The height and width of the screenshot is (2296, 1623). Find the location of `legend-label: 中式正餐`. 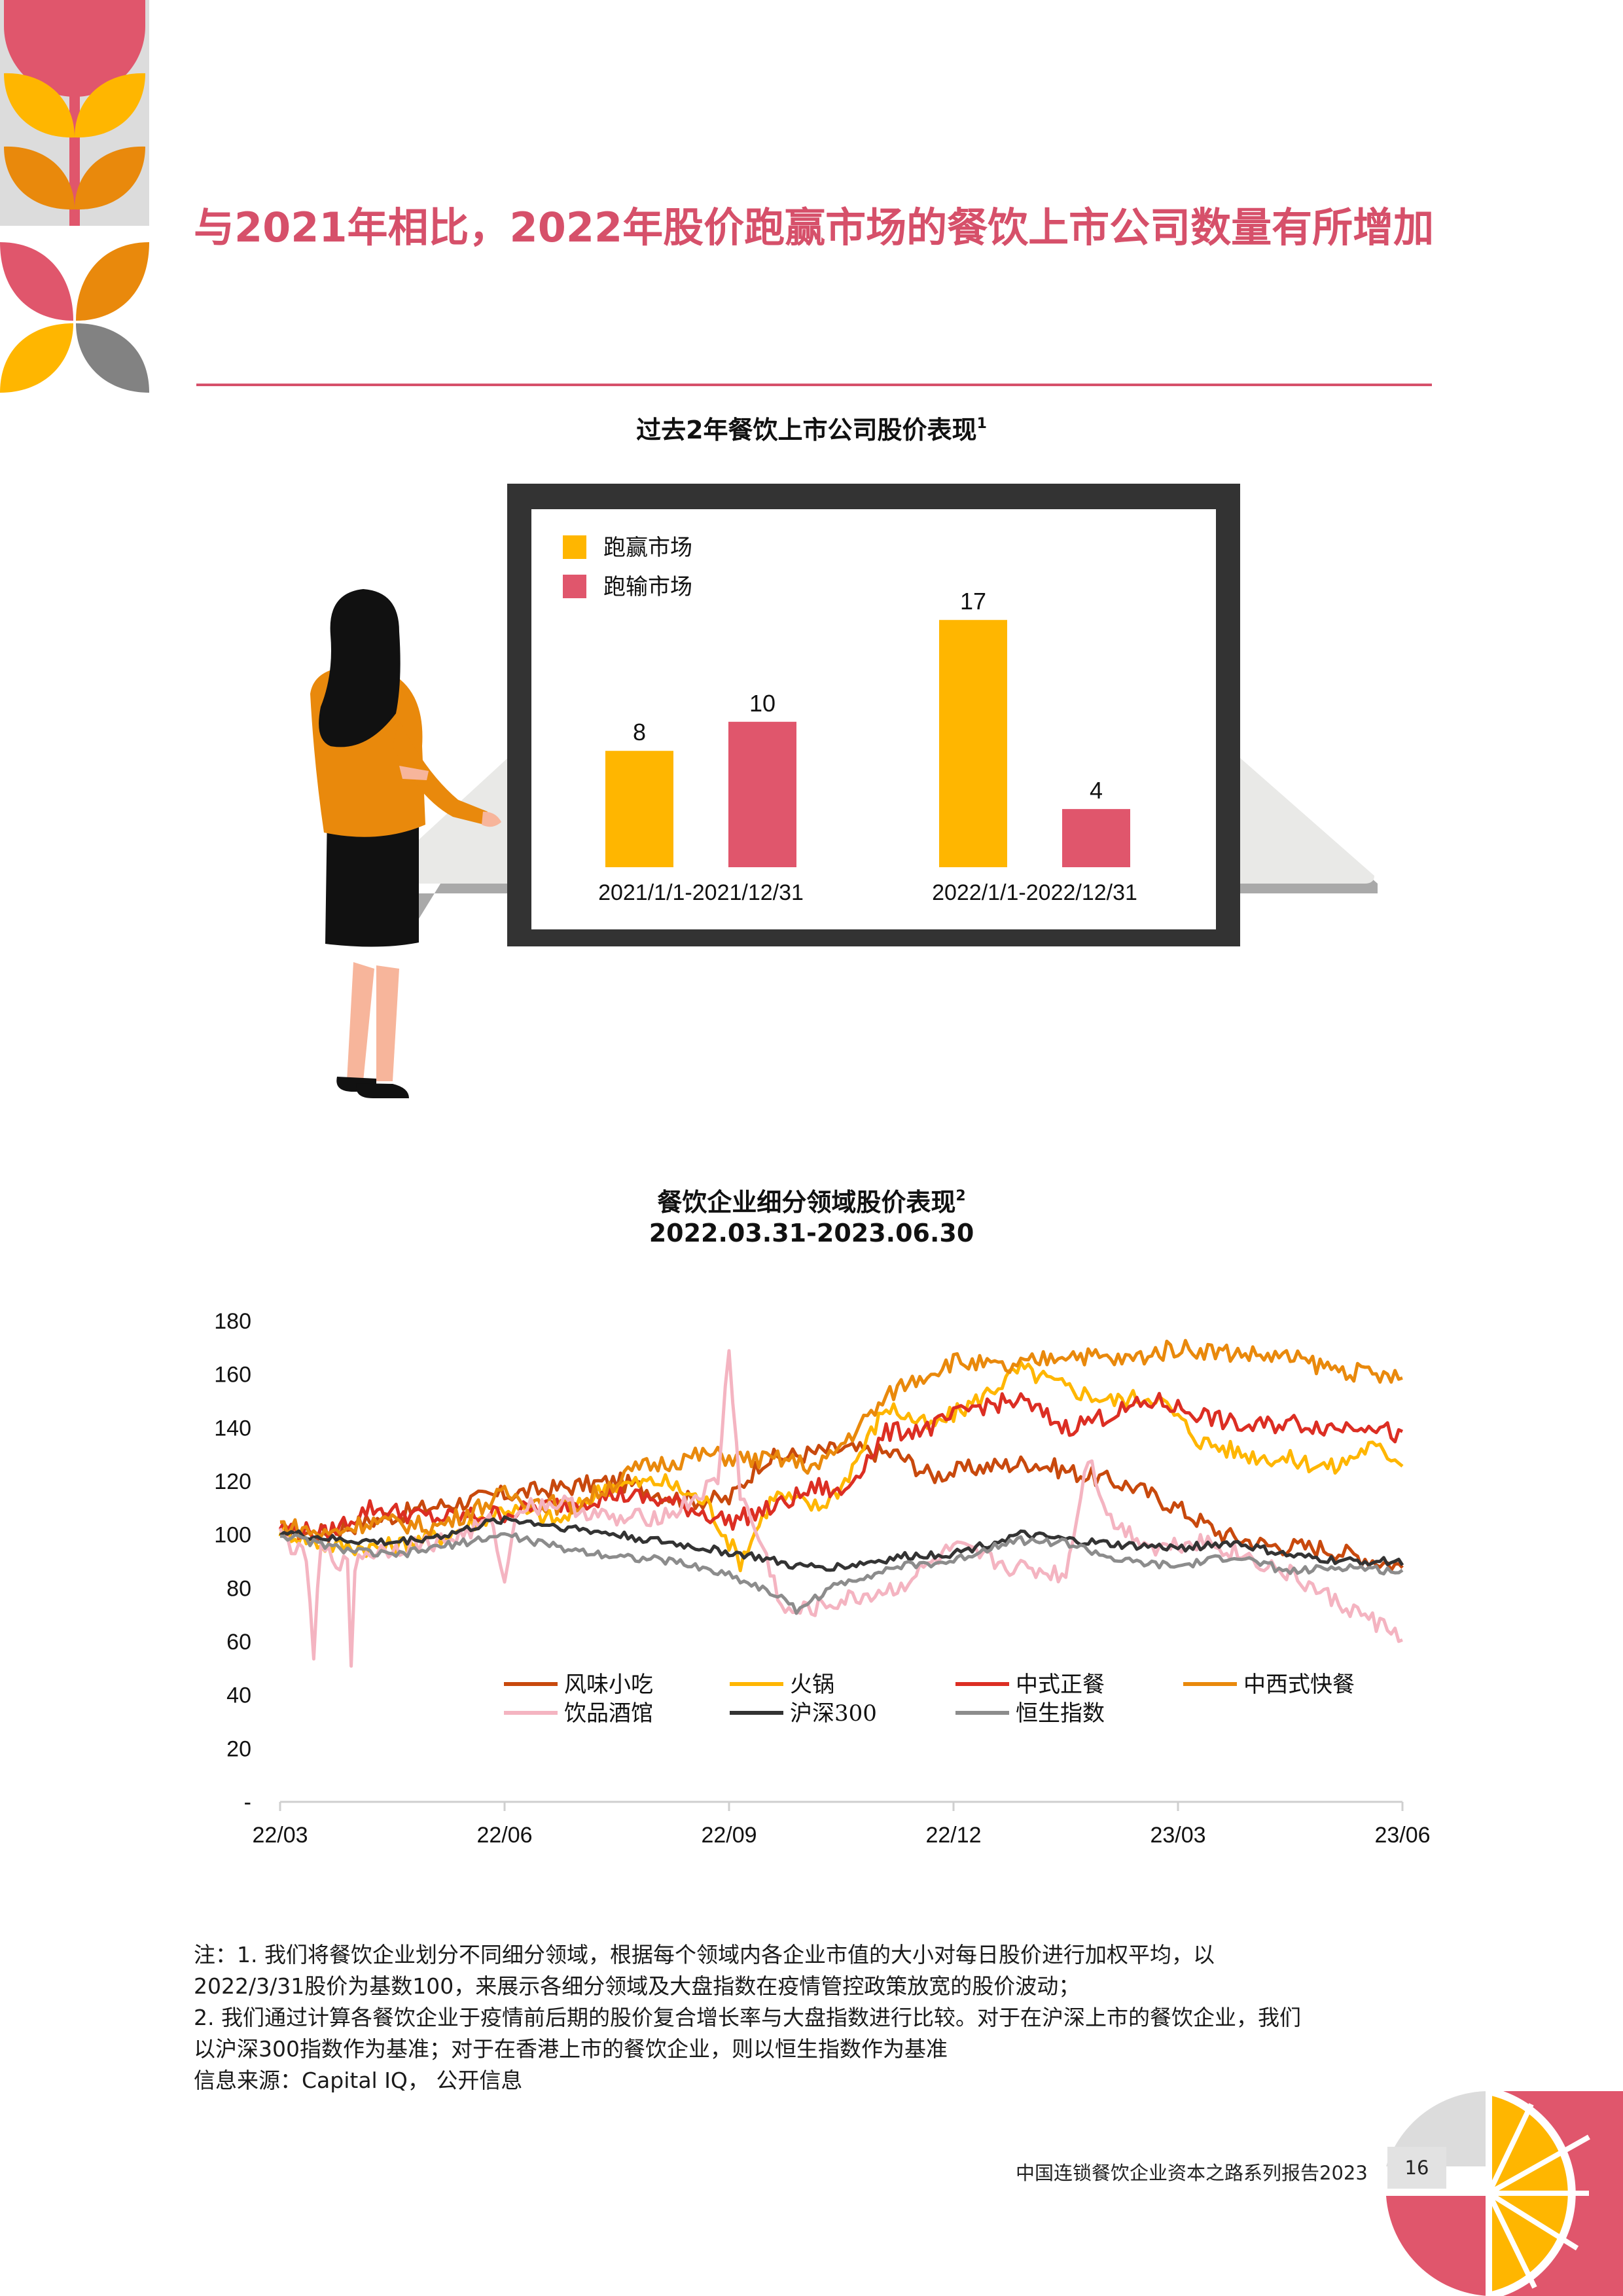

legend-label: 中式正餐 is located at coordinates (1060, 1685).